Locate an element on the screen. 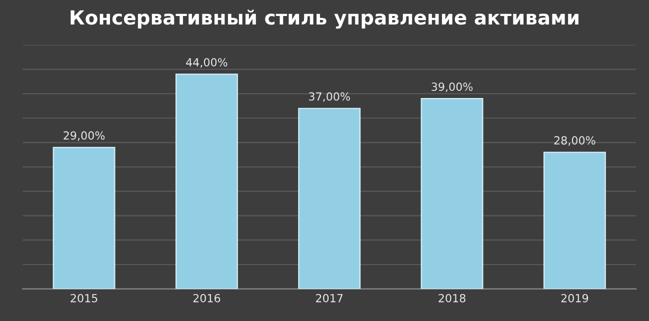  x-tick-label: 2016 is located at coordinates (206, 298).